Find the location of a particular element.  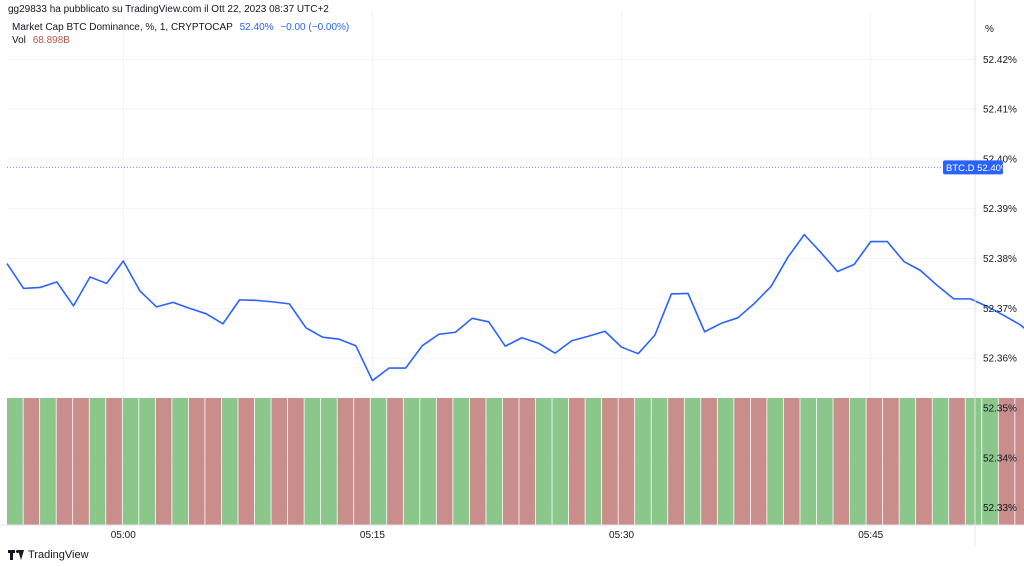

price-tag: BTC.D 52.40% is located at coordinates (976, 167).